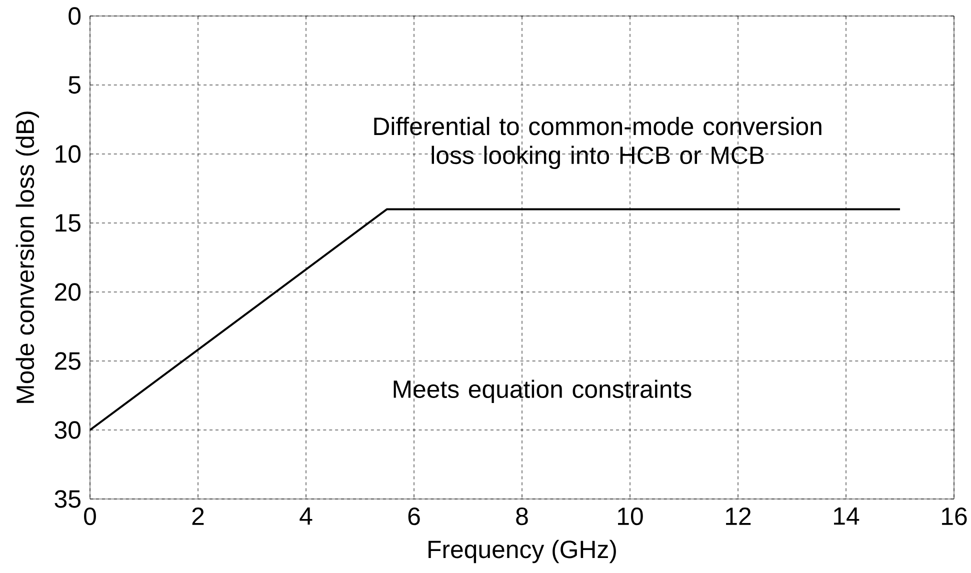  What do you see at coordinates (522, 552) in the screenshot?
I see `x-axis-title: Frequency (GHz)` at bounding box center [522, 552].